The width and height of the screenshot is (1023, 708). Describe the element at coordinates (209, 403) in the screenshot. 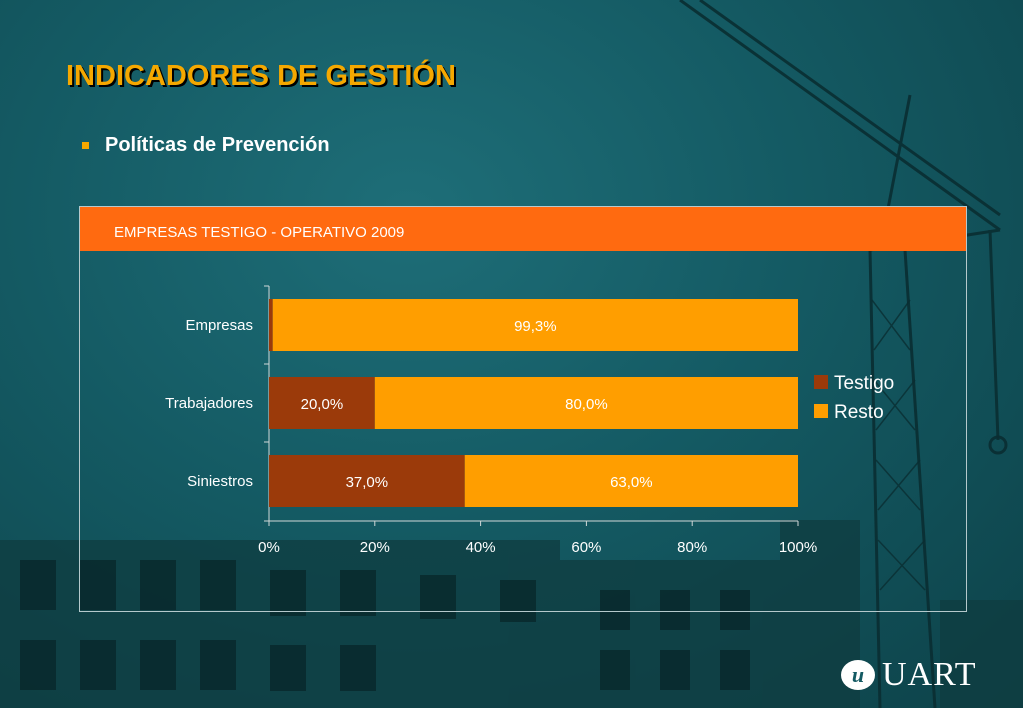

I see `category-label: Trabajadores` at that location.